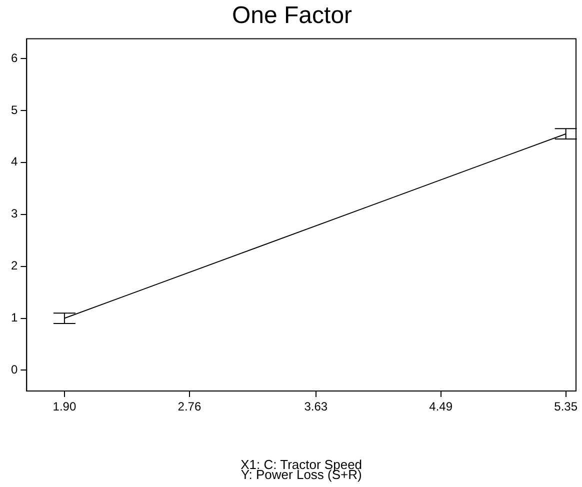 The width and height of the screenshot is (582, 487). Describe the element at coordinates (441, 407) in the screenshot. I see `x-tick-label: 4.49` at that location.